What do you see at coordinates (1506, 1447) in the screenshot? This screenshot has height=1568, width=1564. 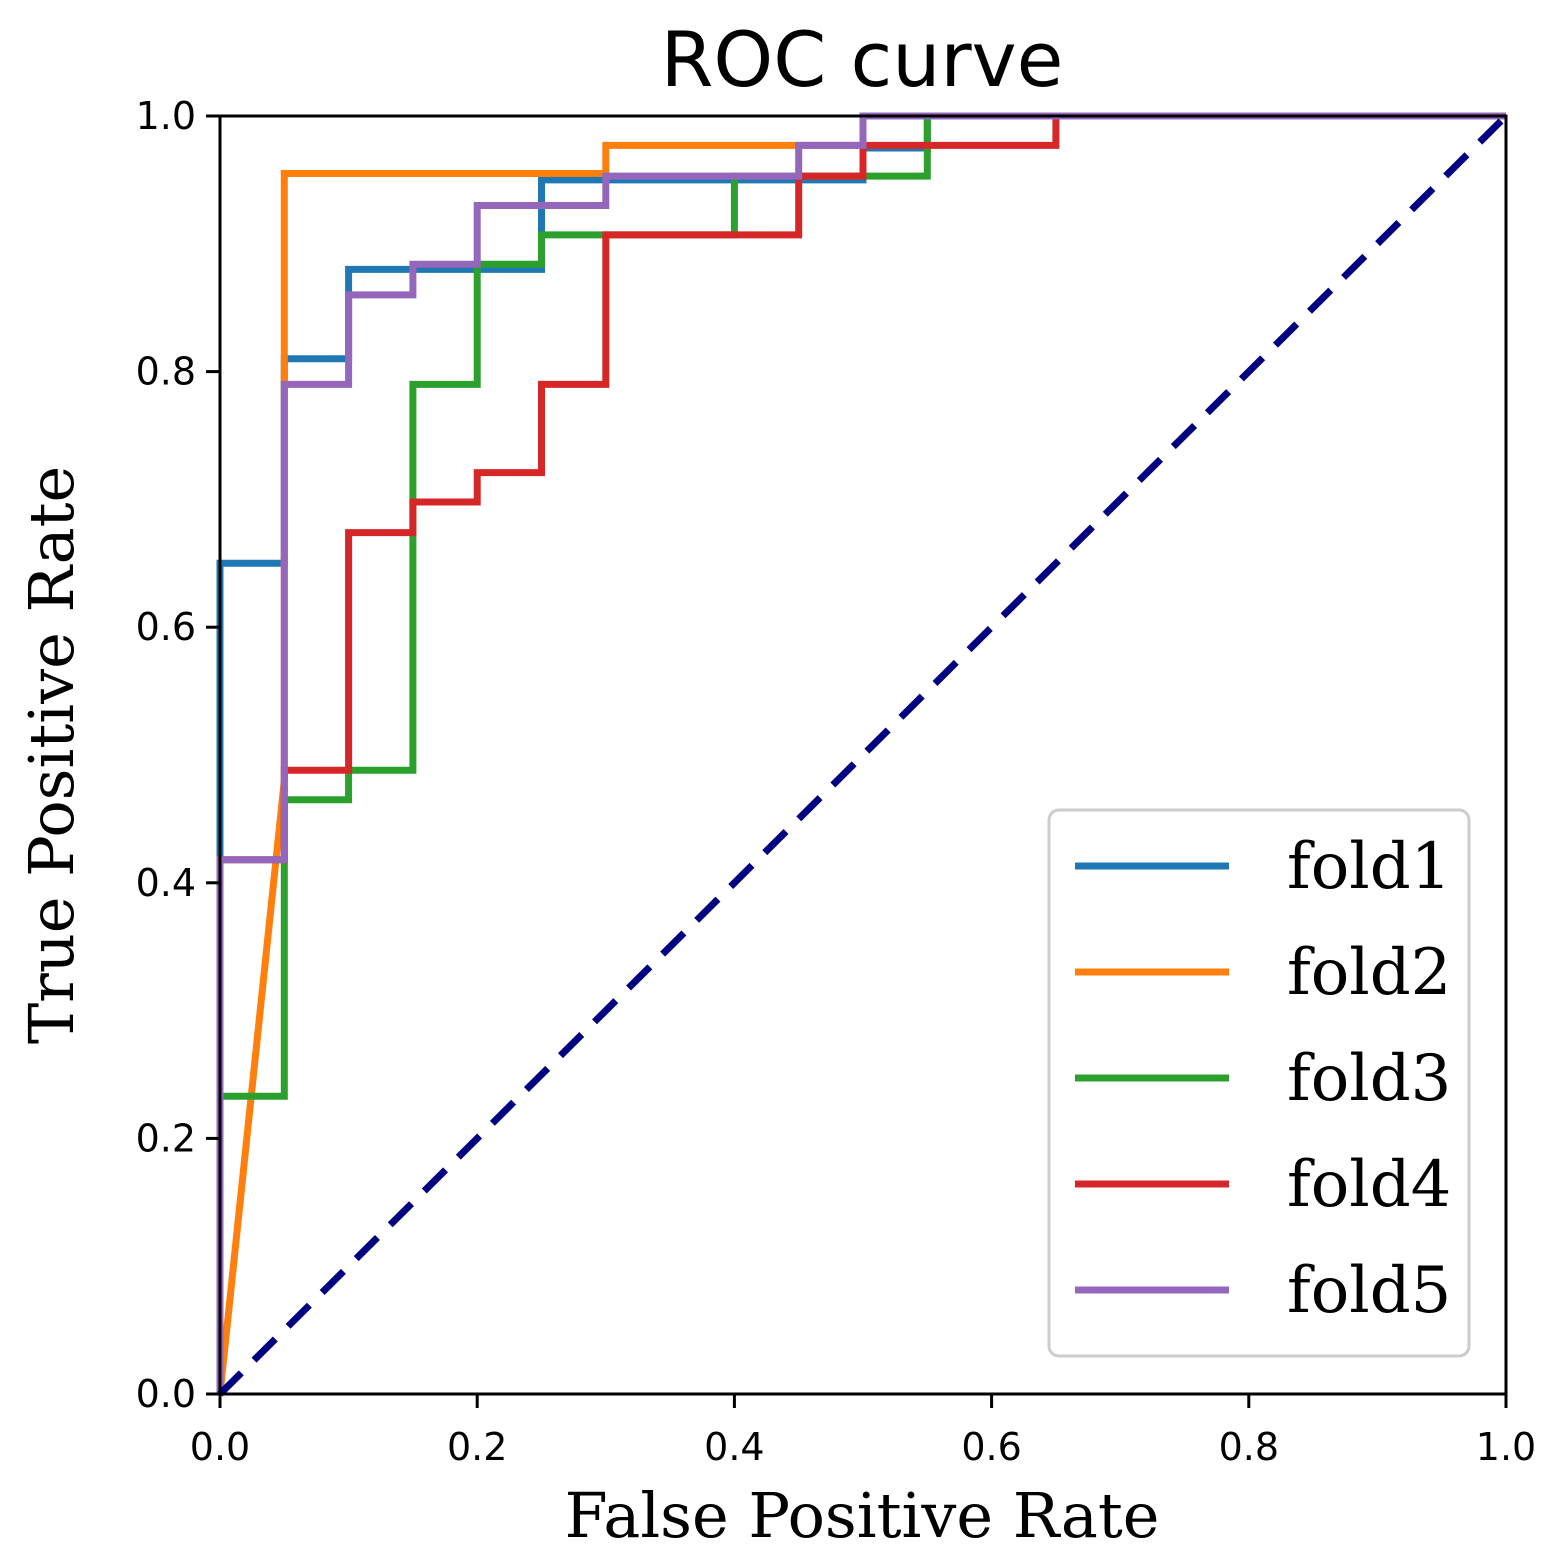 I see `x-tick-label: 1.0` at bounding box center [1506, 1447].